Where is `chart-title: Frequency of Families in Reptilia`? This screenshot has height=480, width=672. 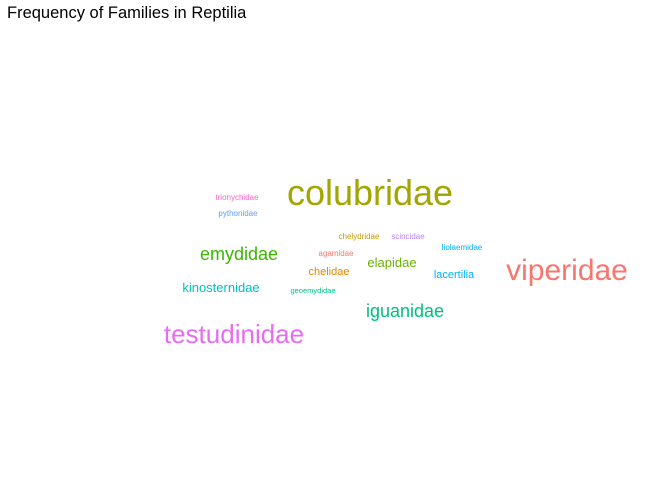 chart-title: Frequency of Families in Reptilia is located at coordinates (127, 13).